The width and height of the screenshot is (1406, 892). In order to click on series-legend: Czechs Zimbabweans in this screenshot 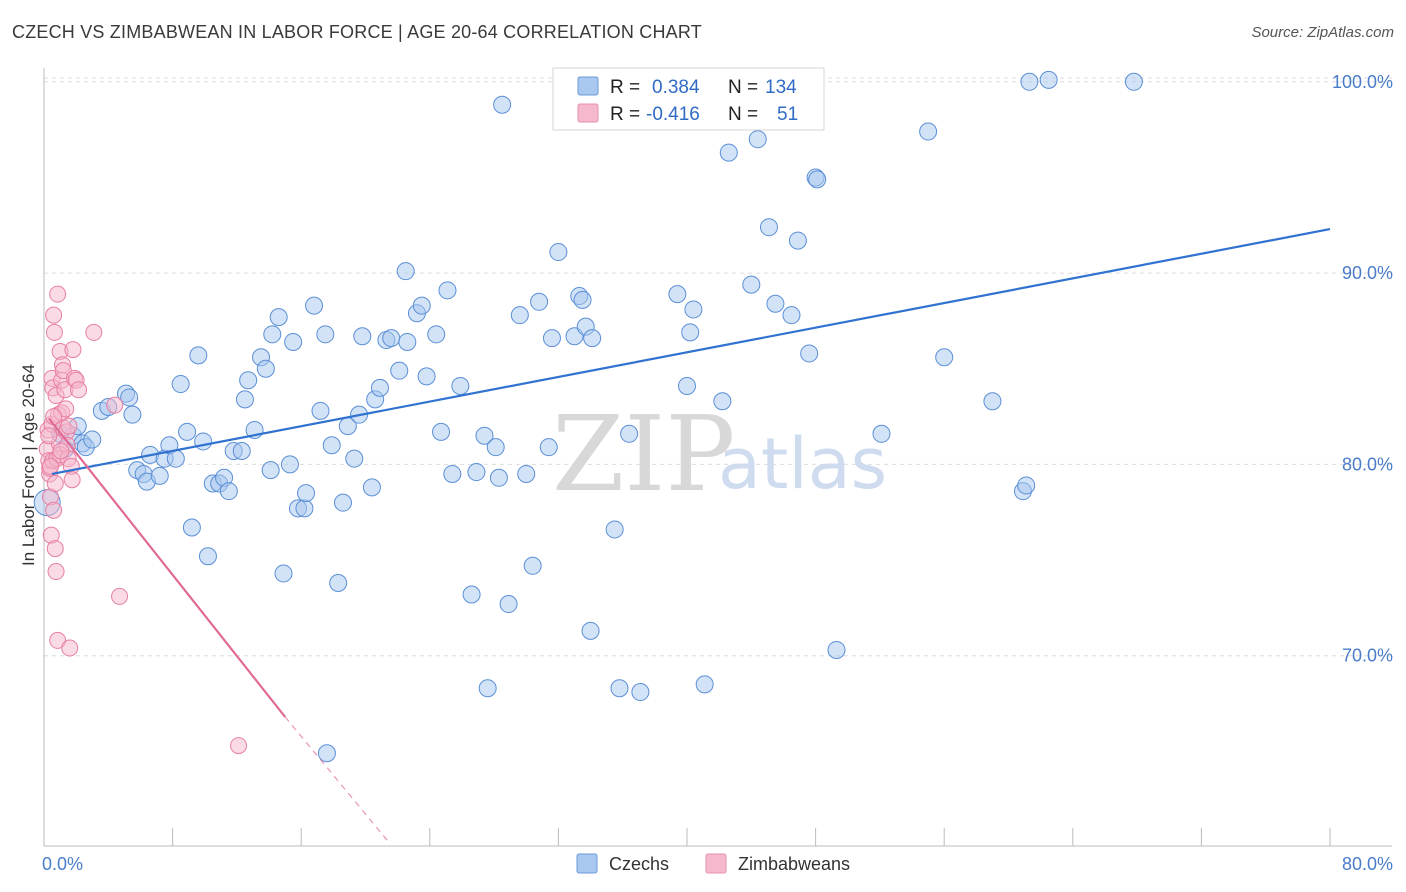, I will do `click(713, 863)`.